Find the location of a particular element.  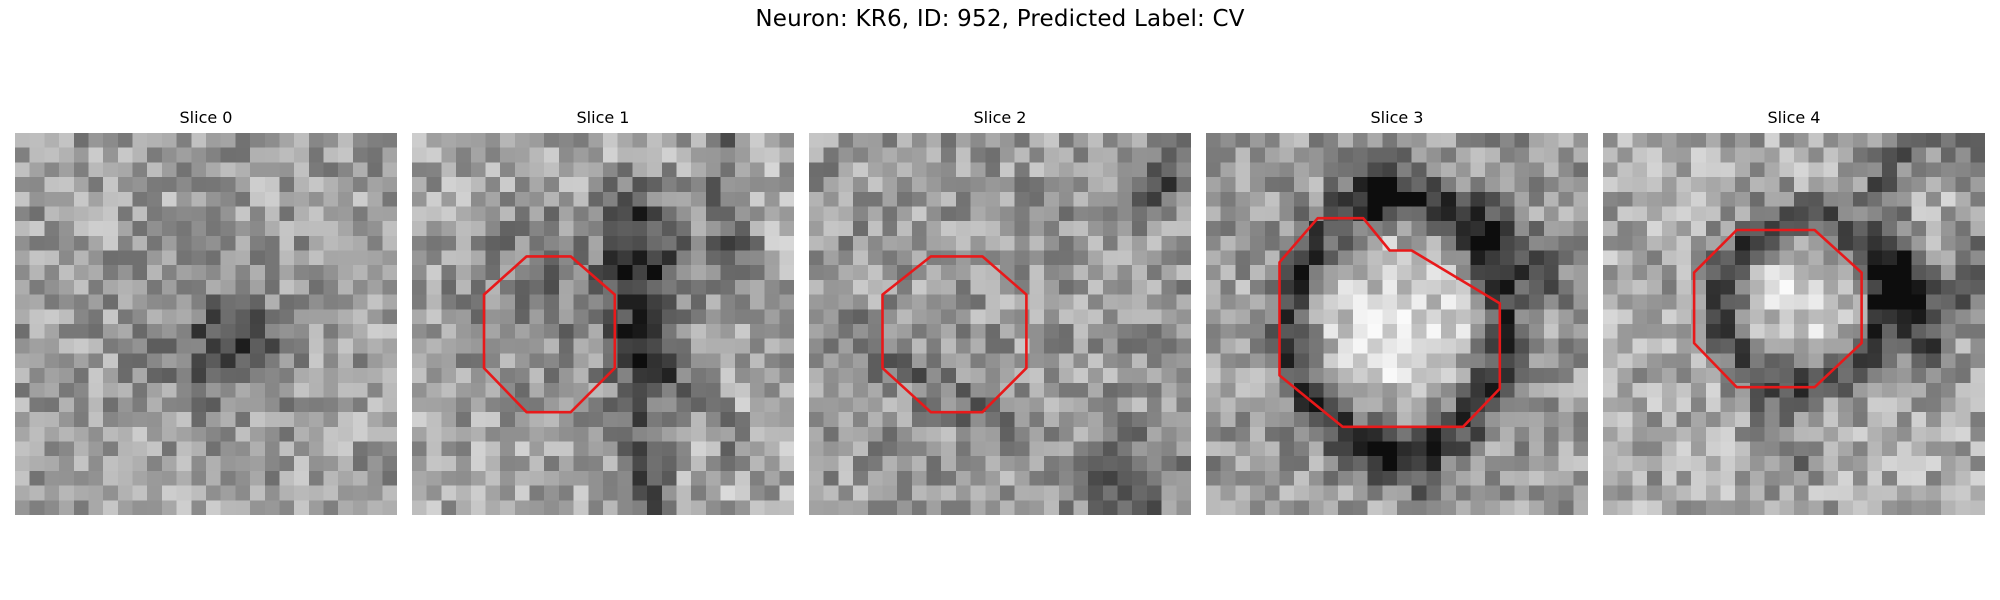

slice-title: Slice 4 is located at coordinates (1794, 117).